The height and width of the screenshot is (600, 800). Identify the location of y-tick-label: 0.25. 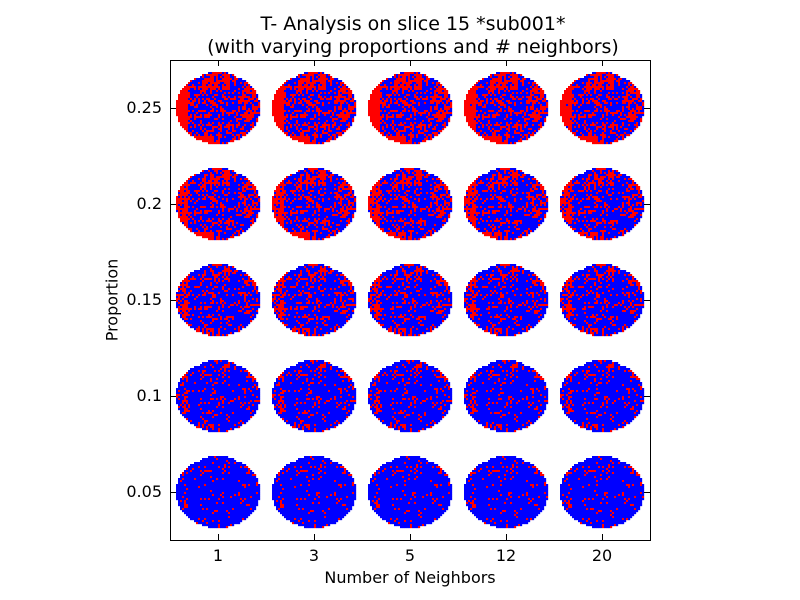
(131, 107).